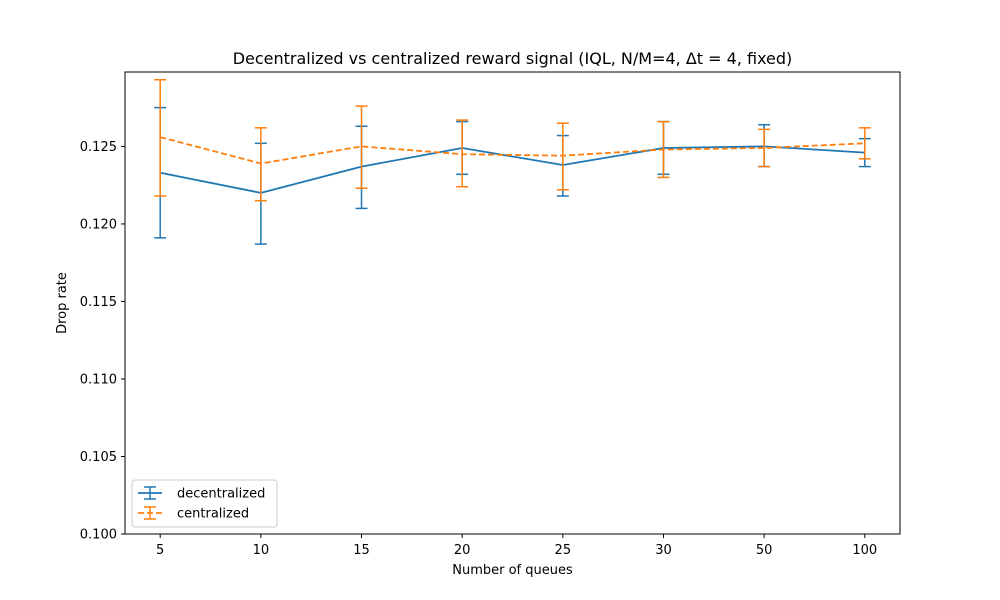  I want to click on x-tick-label: 10, so click(261, 550).